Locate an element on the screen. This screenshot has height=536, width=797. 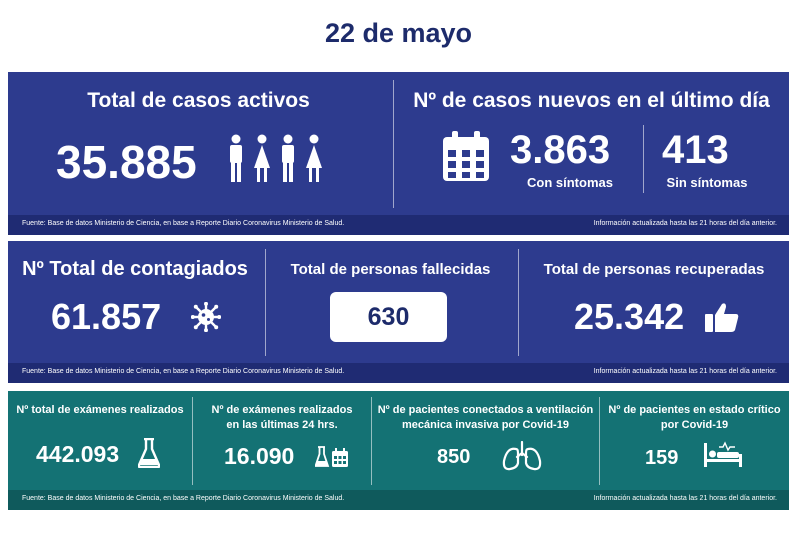
flask-calendar-icon is located at coordinates (331, 456).